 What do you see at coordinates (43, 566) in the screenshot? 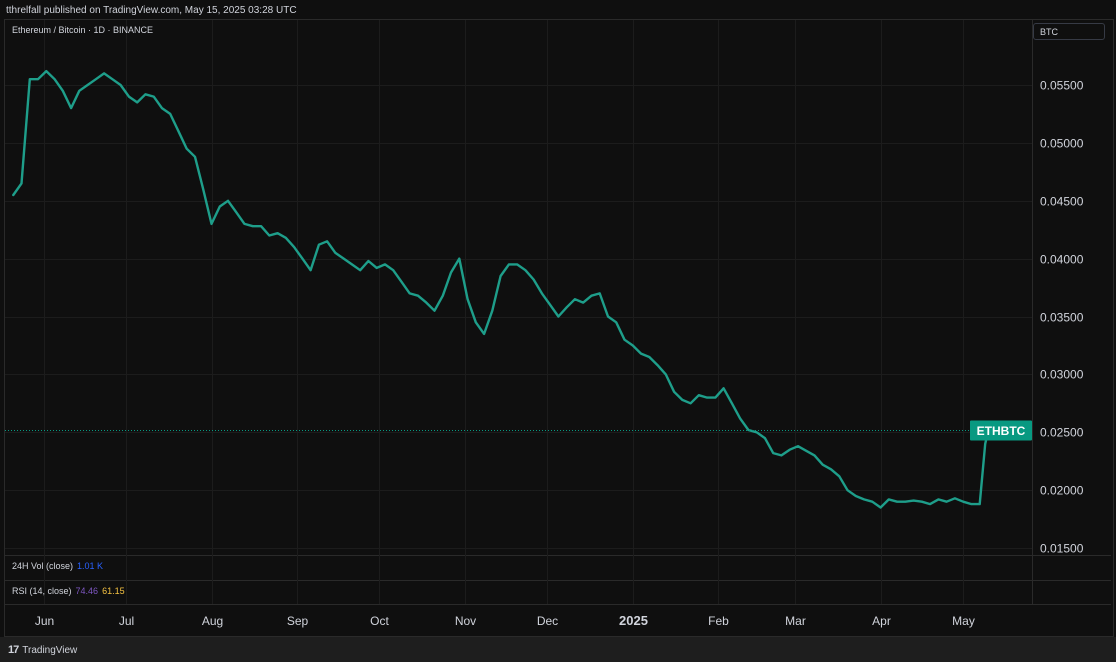
I see `volume-label: 24H Vol (close)` at bounding box center [43, 566].